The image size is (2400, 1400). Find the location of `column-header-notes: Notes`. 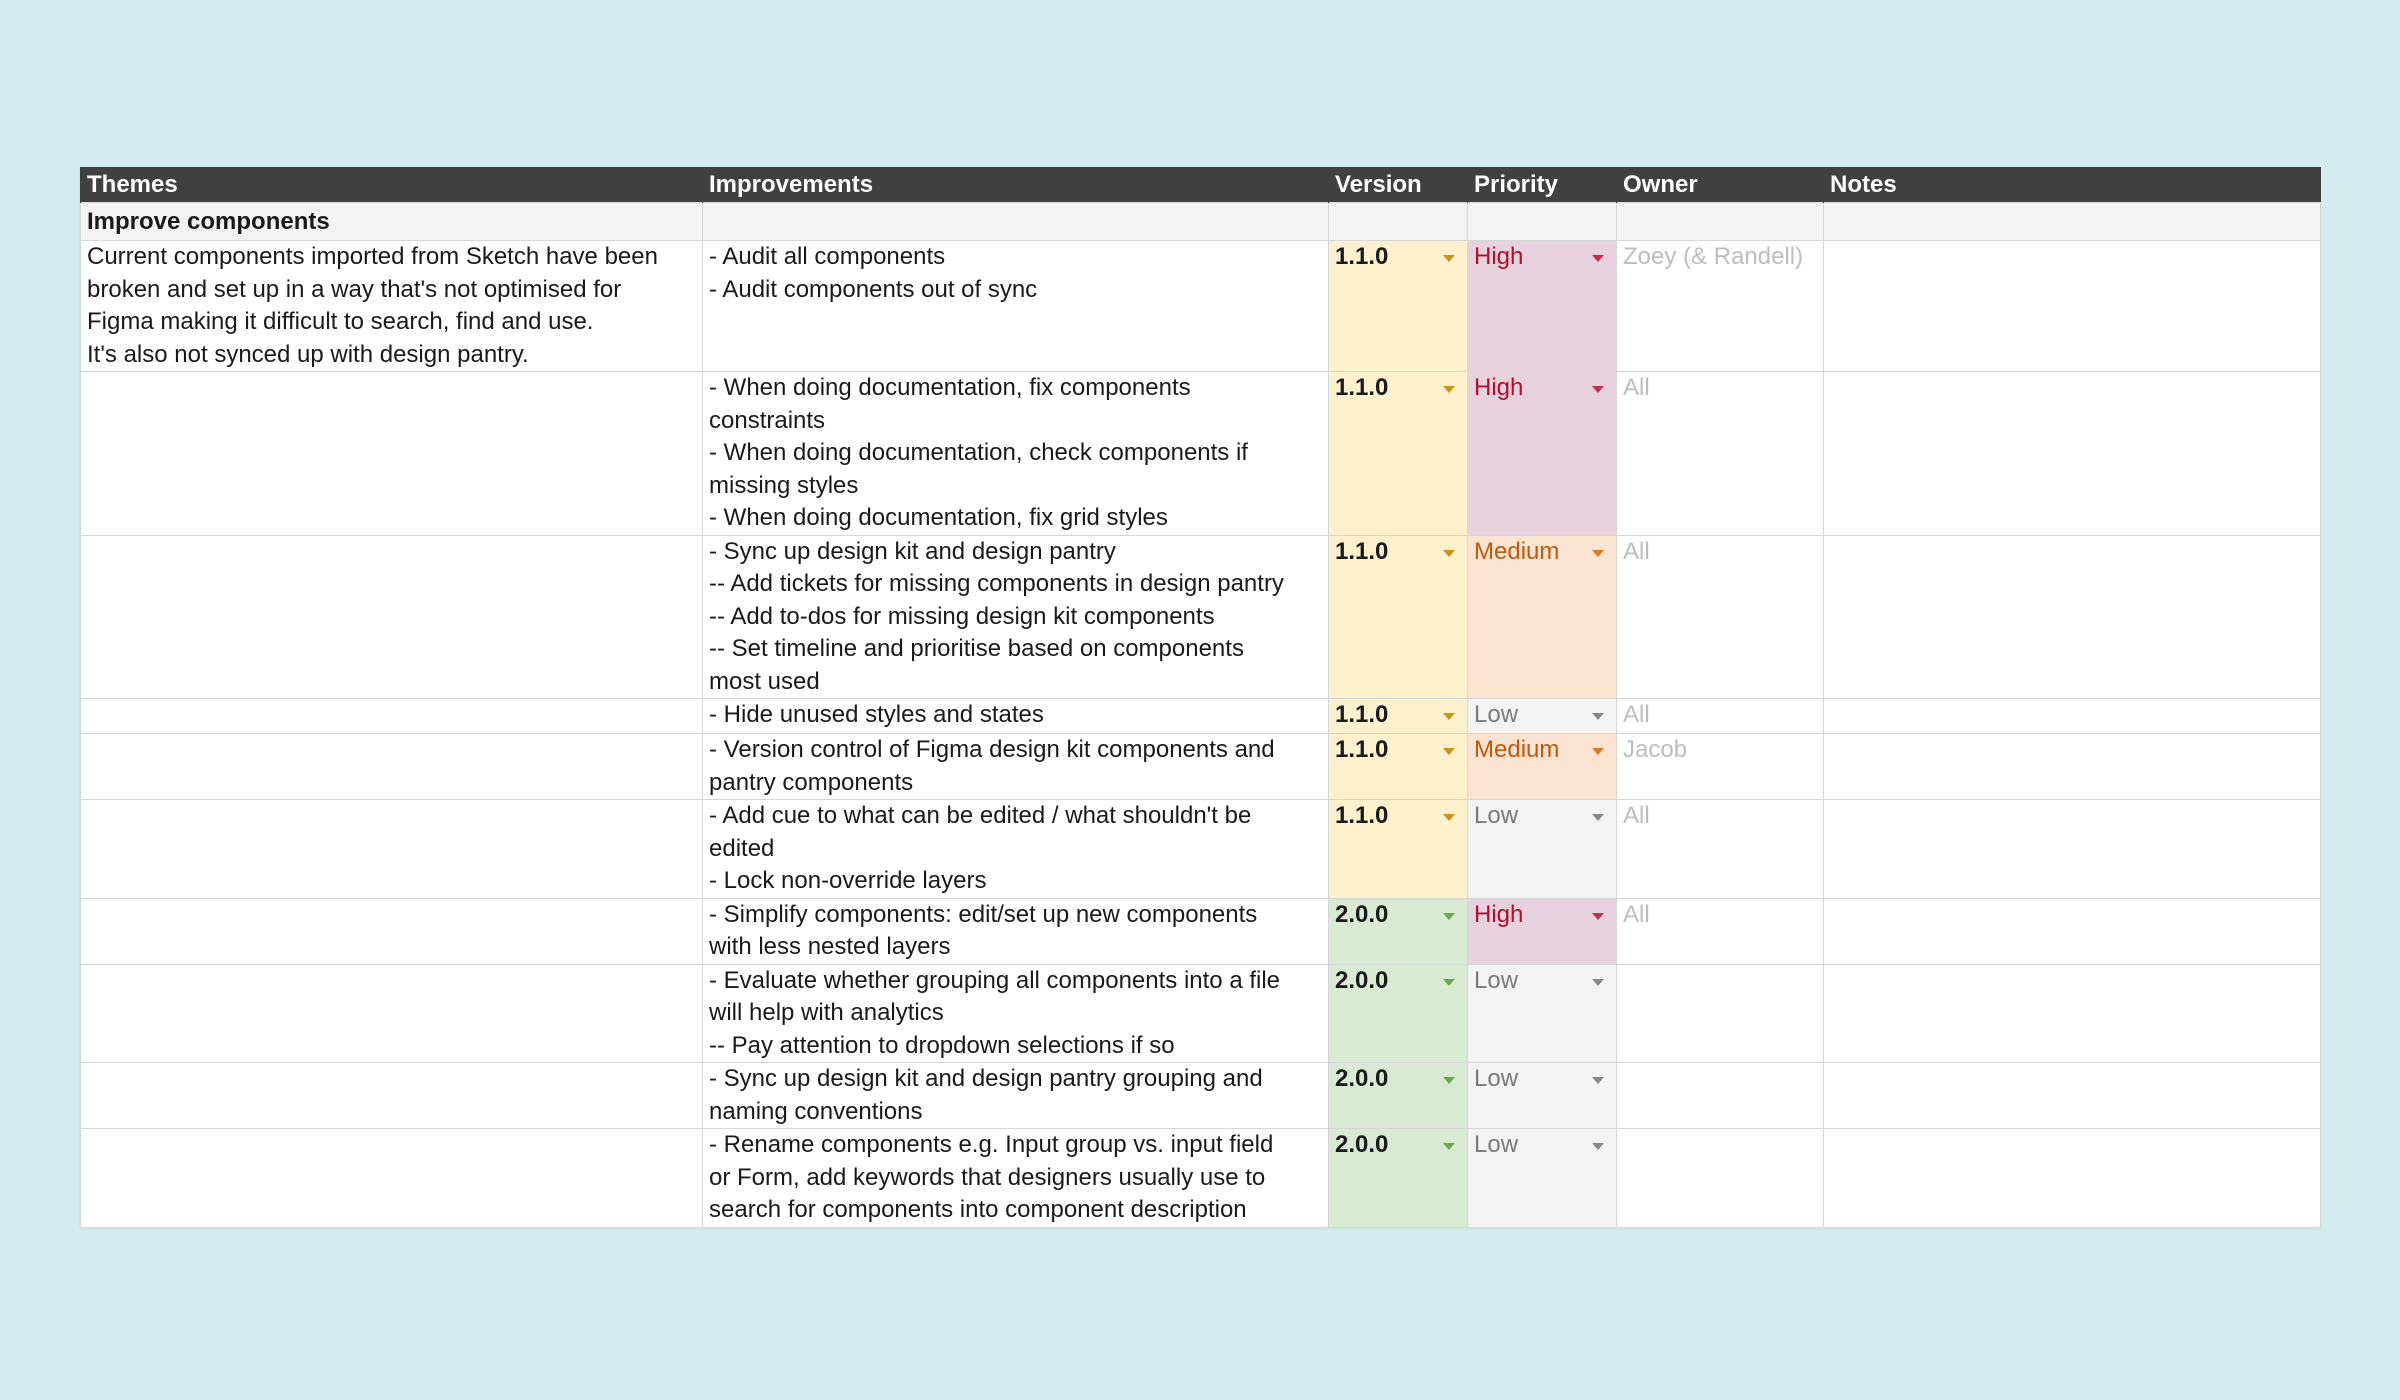

column-header-notes: Notes is located at coordinates (2072, 185).